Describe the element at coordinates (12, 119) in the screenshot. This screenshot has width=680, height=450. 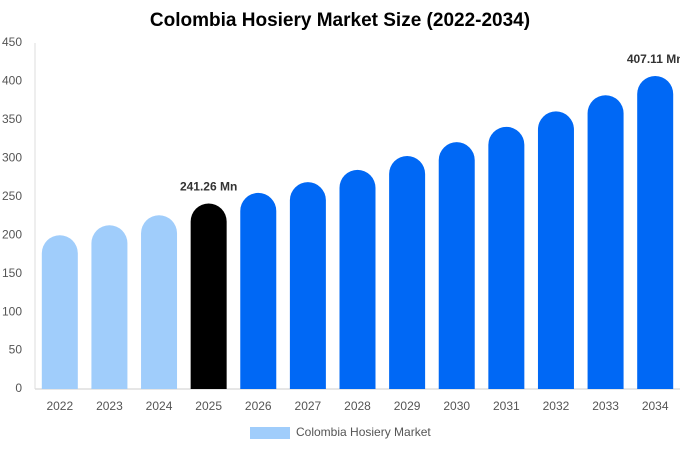
I see `y-tick-label: 350` at that location.